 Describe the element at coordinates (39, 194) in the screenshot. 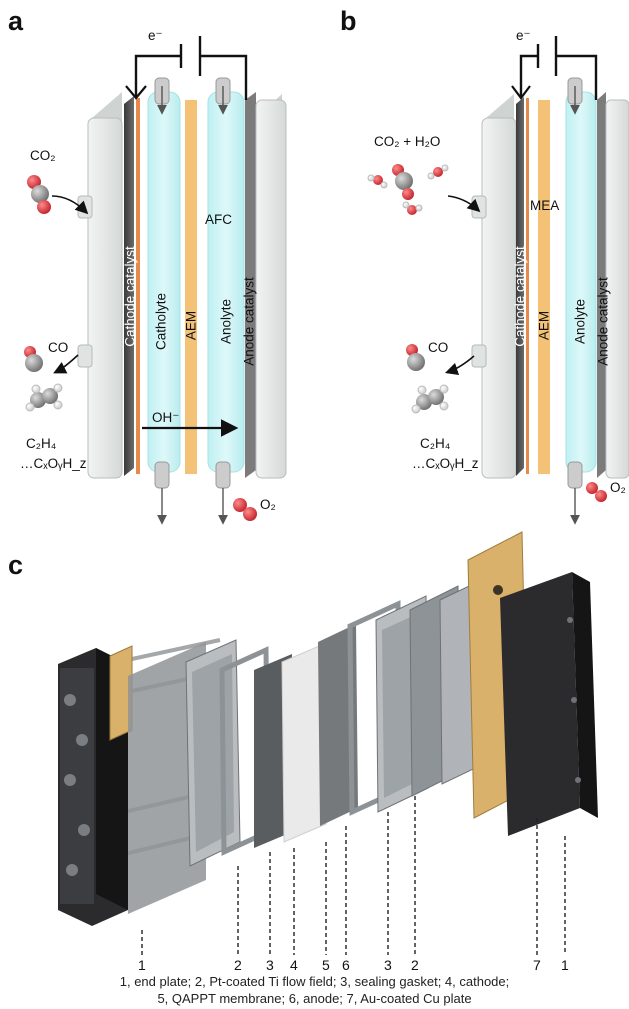

I see `co2-molecule-icon` at that location.